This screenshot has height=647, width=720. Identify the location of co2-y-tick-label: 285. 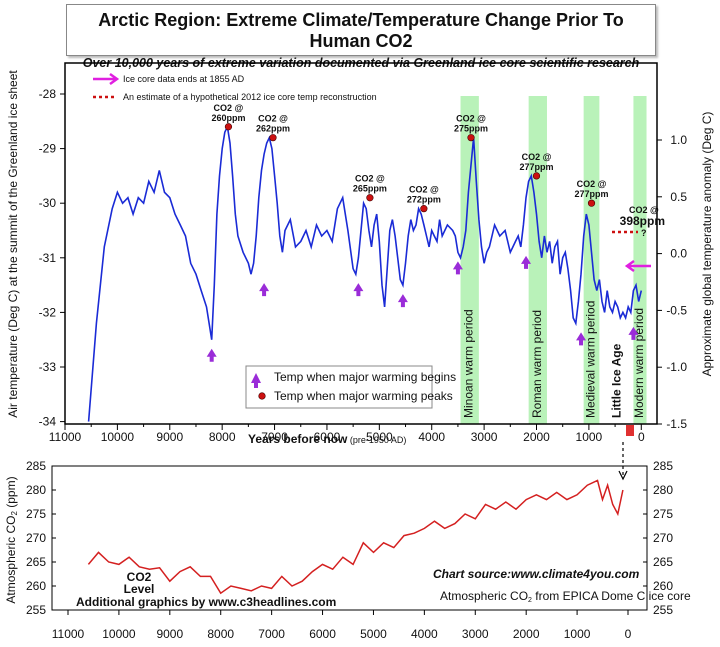
(36, 466).